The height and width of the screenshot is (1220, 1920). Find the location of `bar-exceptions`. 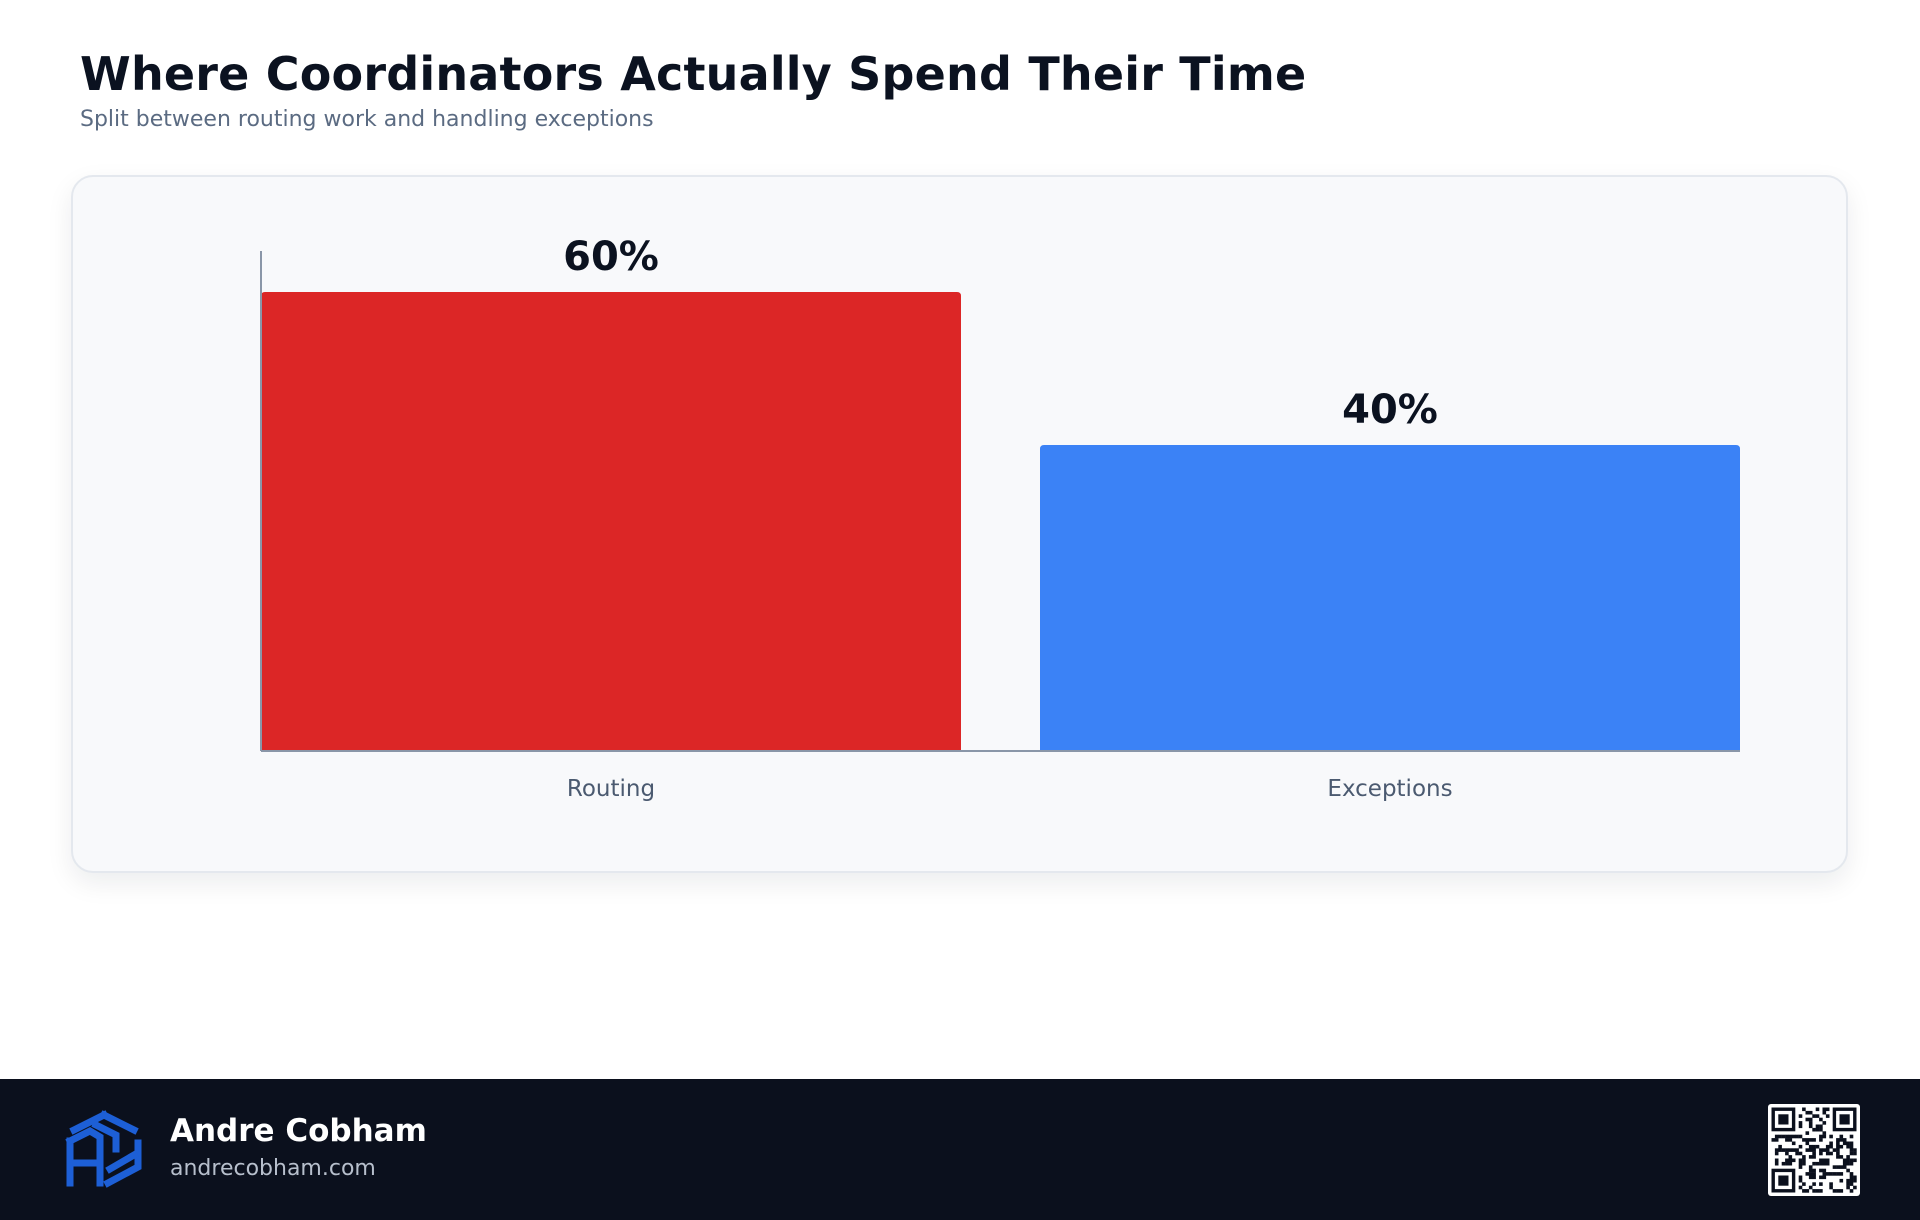

bar-exceptions is located at coordinates (1390, 598).